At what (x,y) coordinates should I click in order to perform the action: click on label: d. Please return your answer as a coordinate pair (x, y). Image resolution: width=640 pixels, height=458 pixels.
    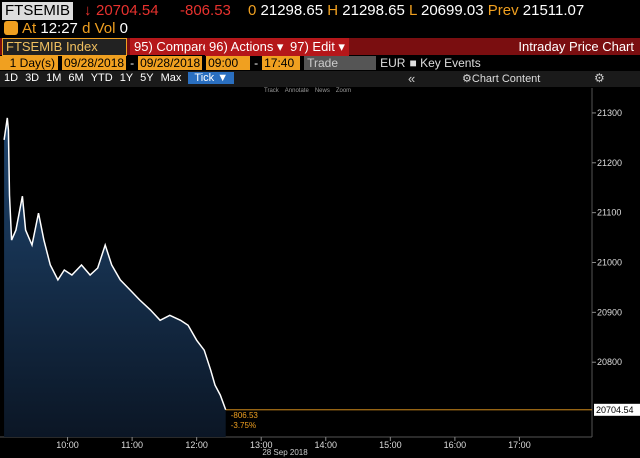
    Looking at the image, I should click on (86, 28).